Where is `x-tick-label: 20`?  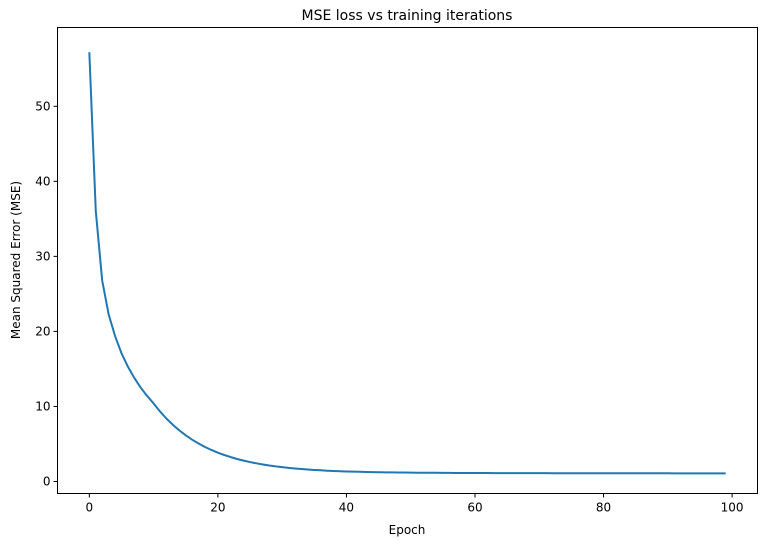 x-tick-label: 20 is located at coordinates (217, 508).